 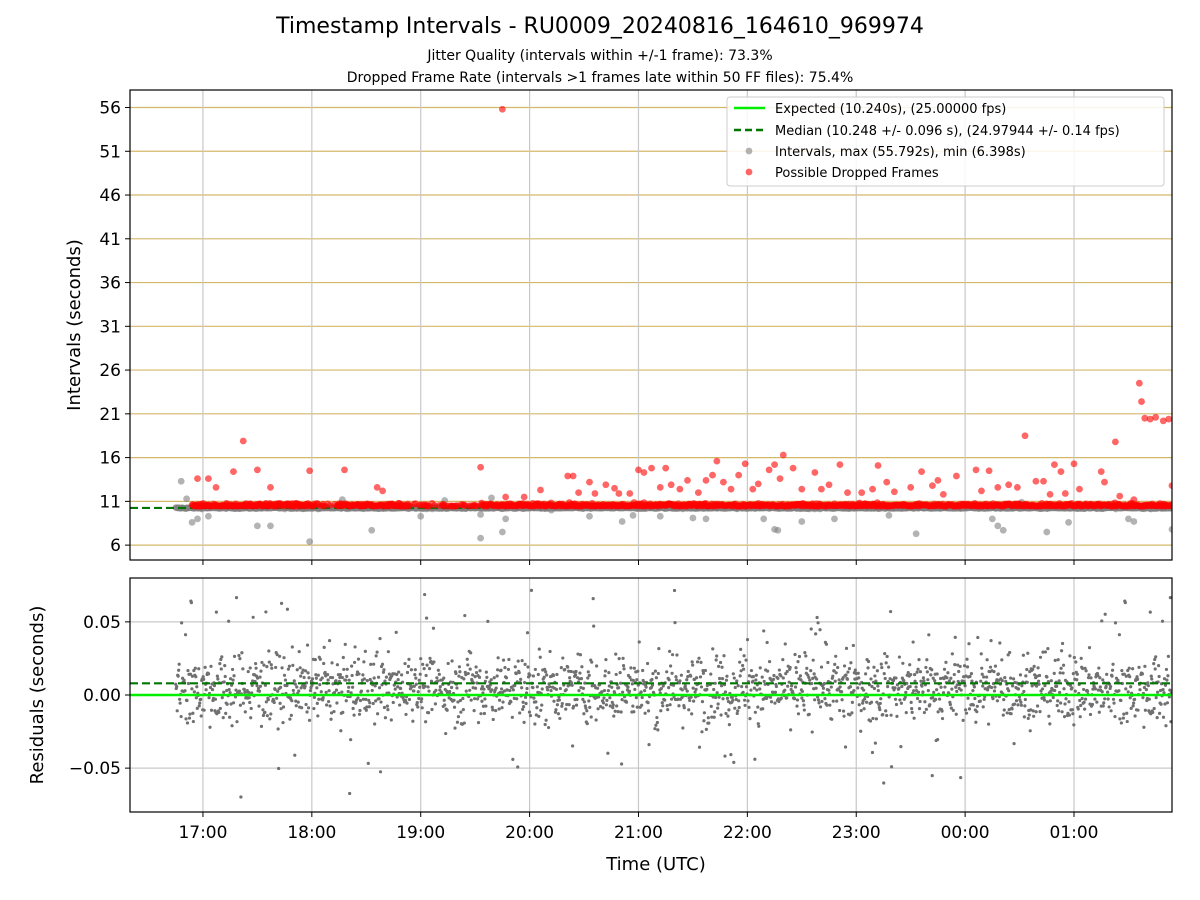 What do you see at coordinates (202, 833) in the screenshot?
I see `time-xtick-label: 17:00` at bounding box center [202, 833].